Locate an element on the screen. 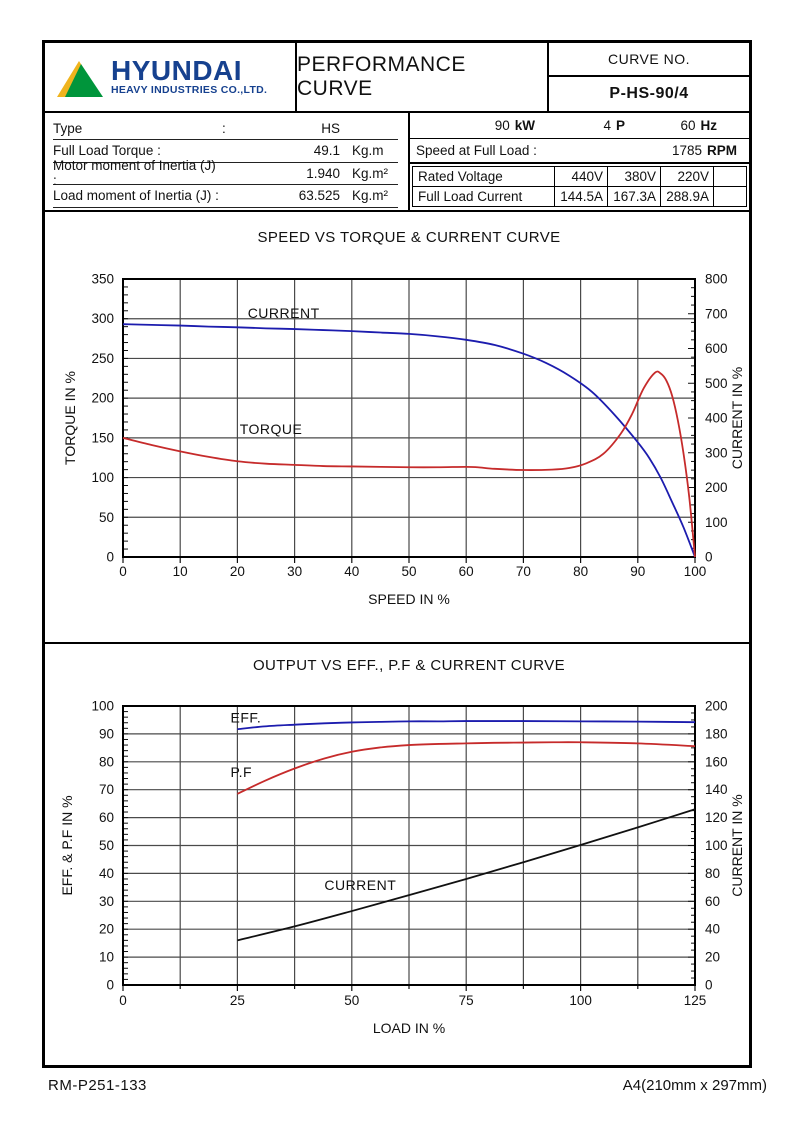  poles-value: 4 is located at coordinates (607, 125).